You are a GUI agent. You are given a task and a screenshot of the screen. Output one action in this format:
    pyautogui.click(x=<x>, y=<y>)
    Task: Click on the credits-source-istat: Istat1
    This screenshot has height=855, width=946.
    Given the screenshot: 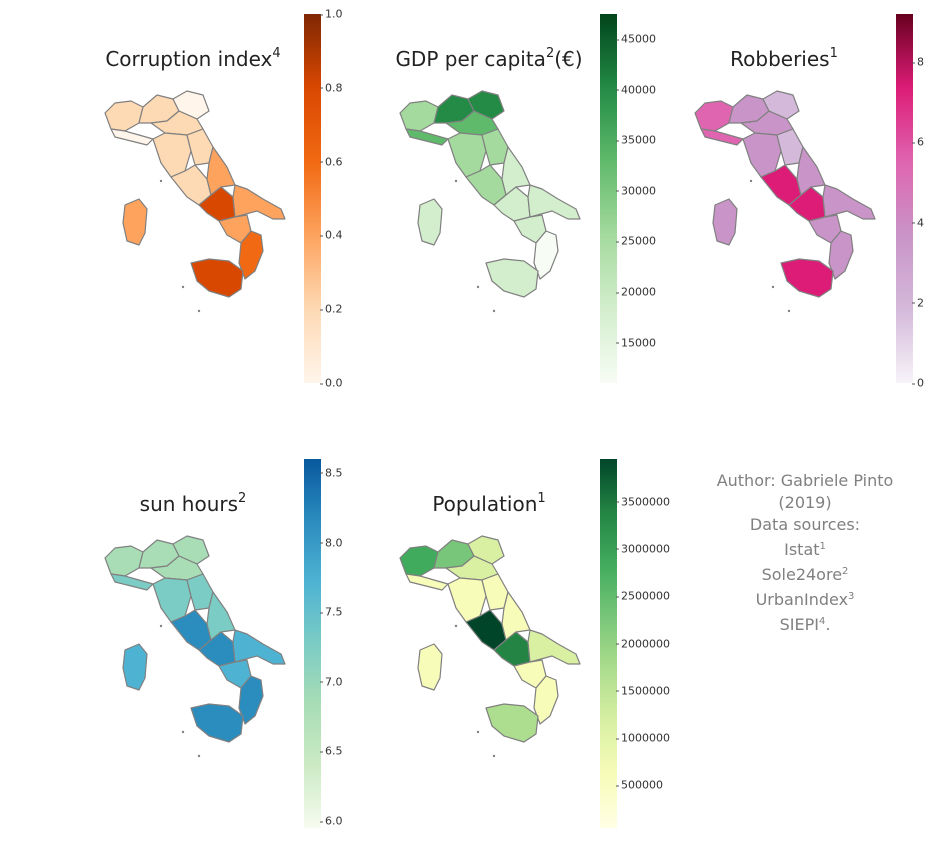 What is the action you would take?
    pyautogui.click(x=805, y=549)
    